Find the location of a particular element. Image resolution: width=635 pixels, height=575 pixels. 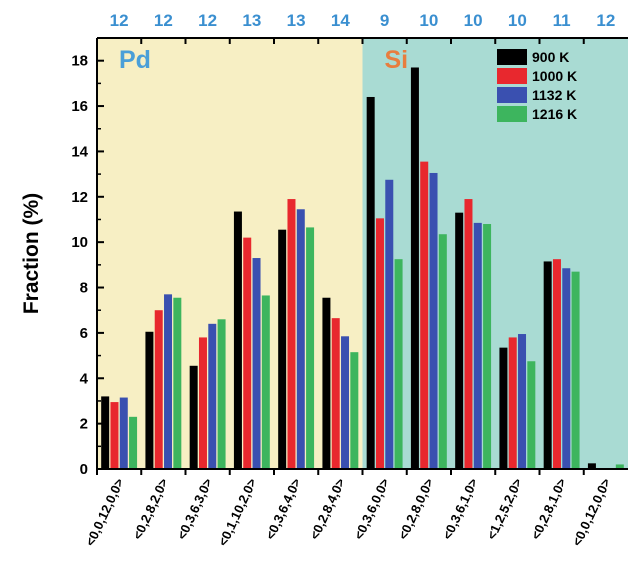

y-tick-label: 8 is located at coordinates (84, 288).